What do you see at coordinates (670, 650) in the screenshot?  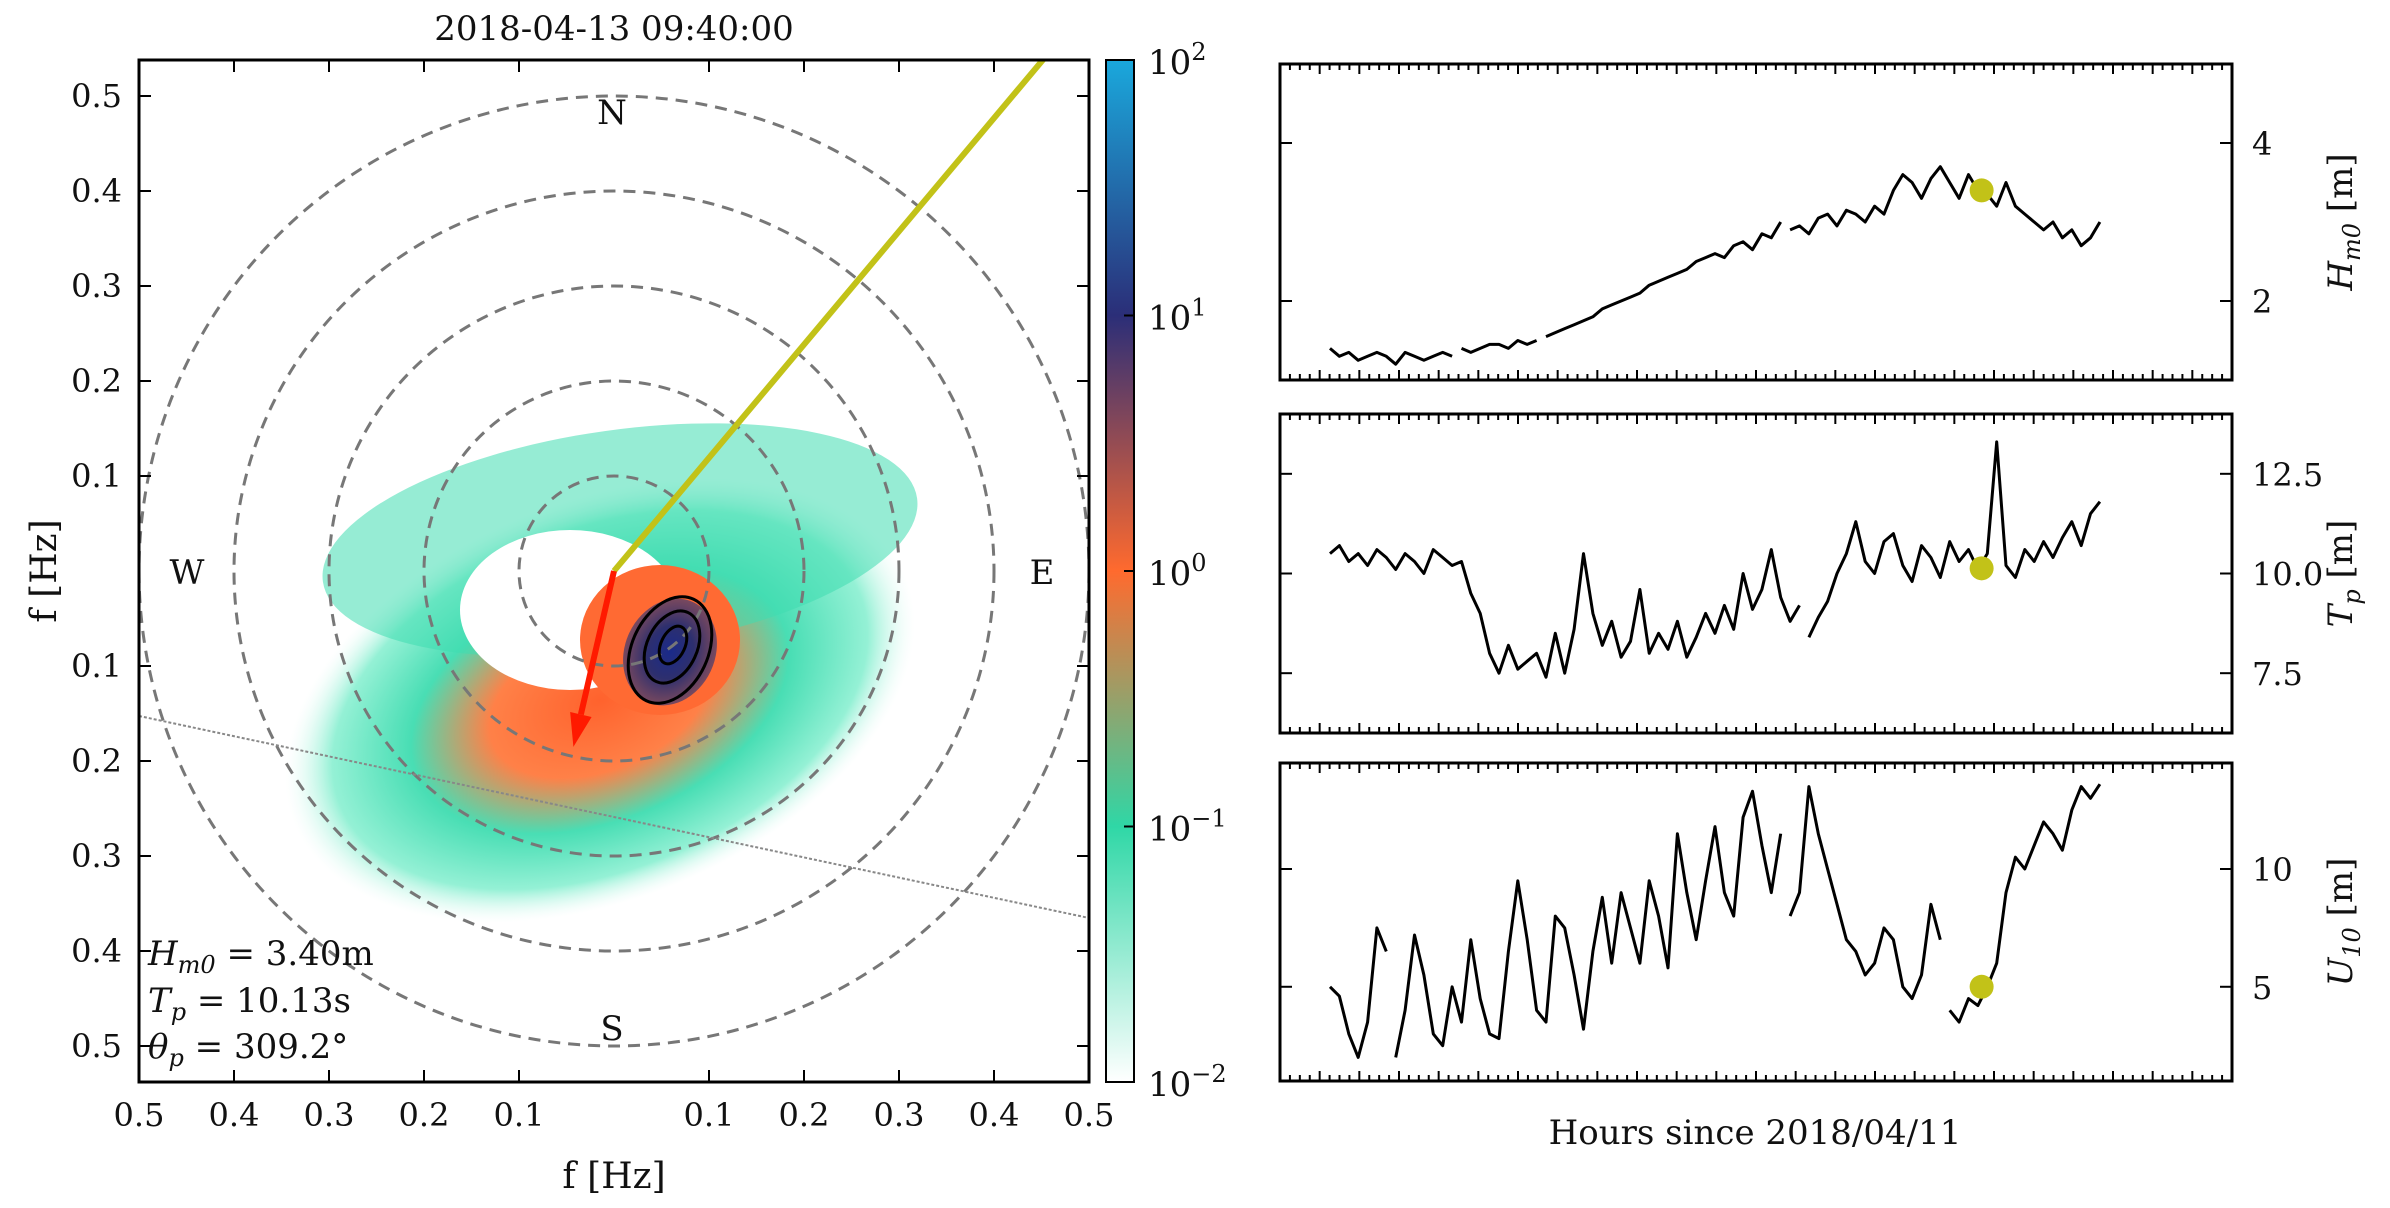 I see `spectrum-contours` at bounding box center [670, 650].